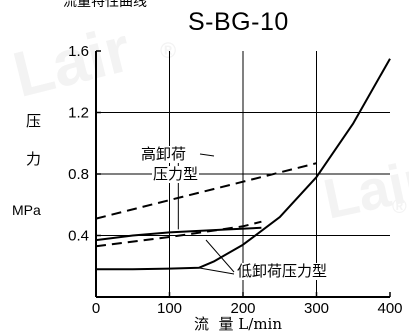  What do you see at coordinates (96, 308) in the screenshot?
I see `x-tick-label-0: 0` at bounding box center [96, 308].